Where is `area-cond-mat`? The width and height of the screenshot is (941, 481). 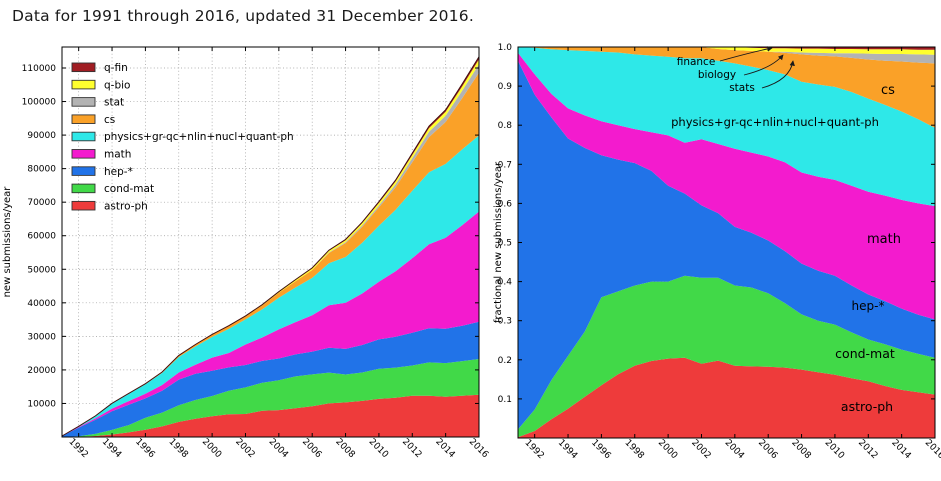
area-cond-mat is located at coordinates (270, 398).